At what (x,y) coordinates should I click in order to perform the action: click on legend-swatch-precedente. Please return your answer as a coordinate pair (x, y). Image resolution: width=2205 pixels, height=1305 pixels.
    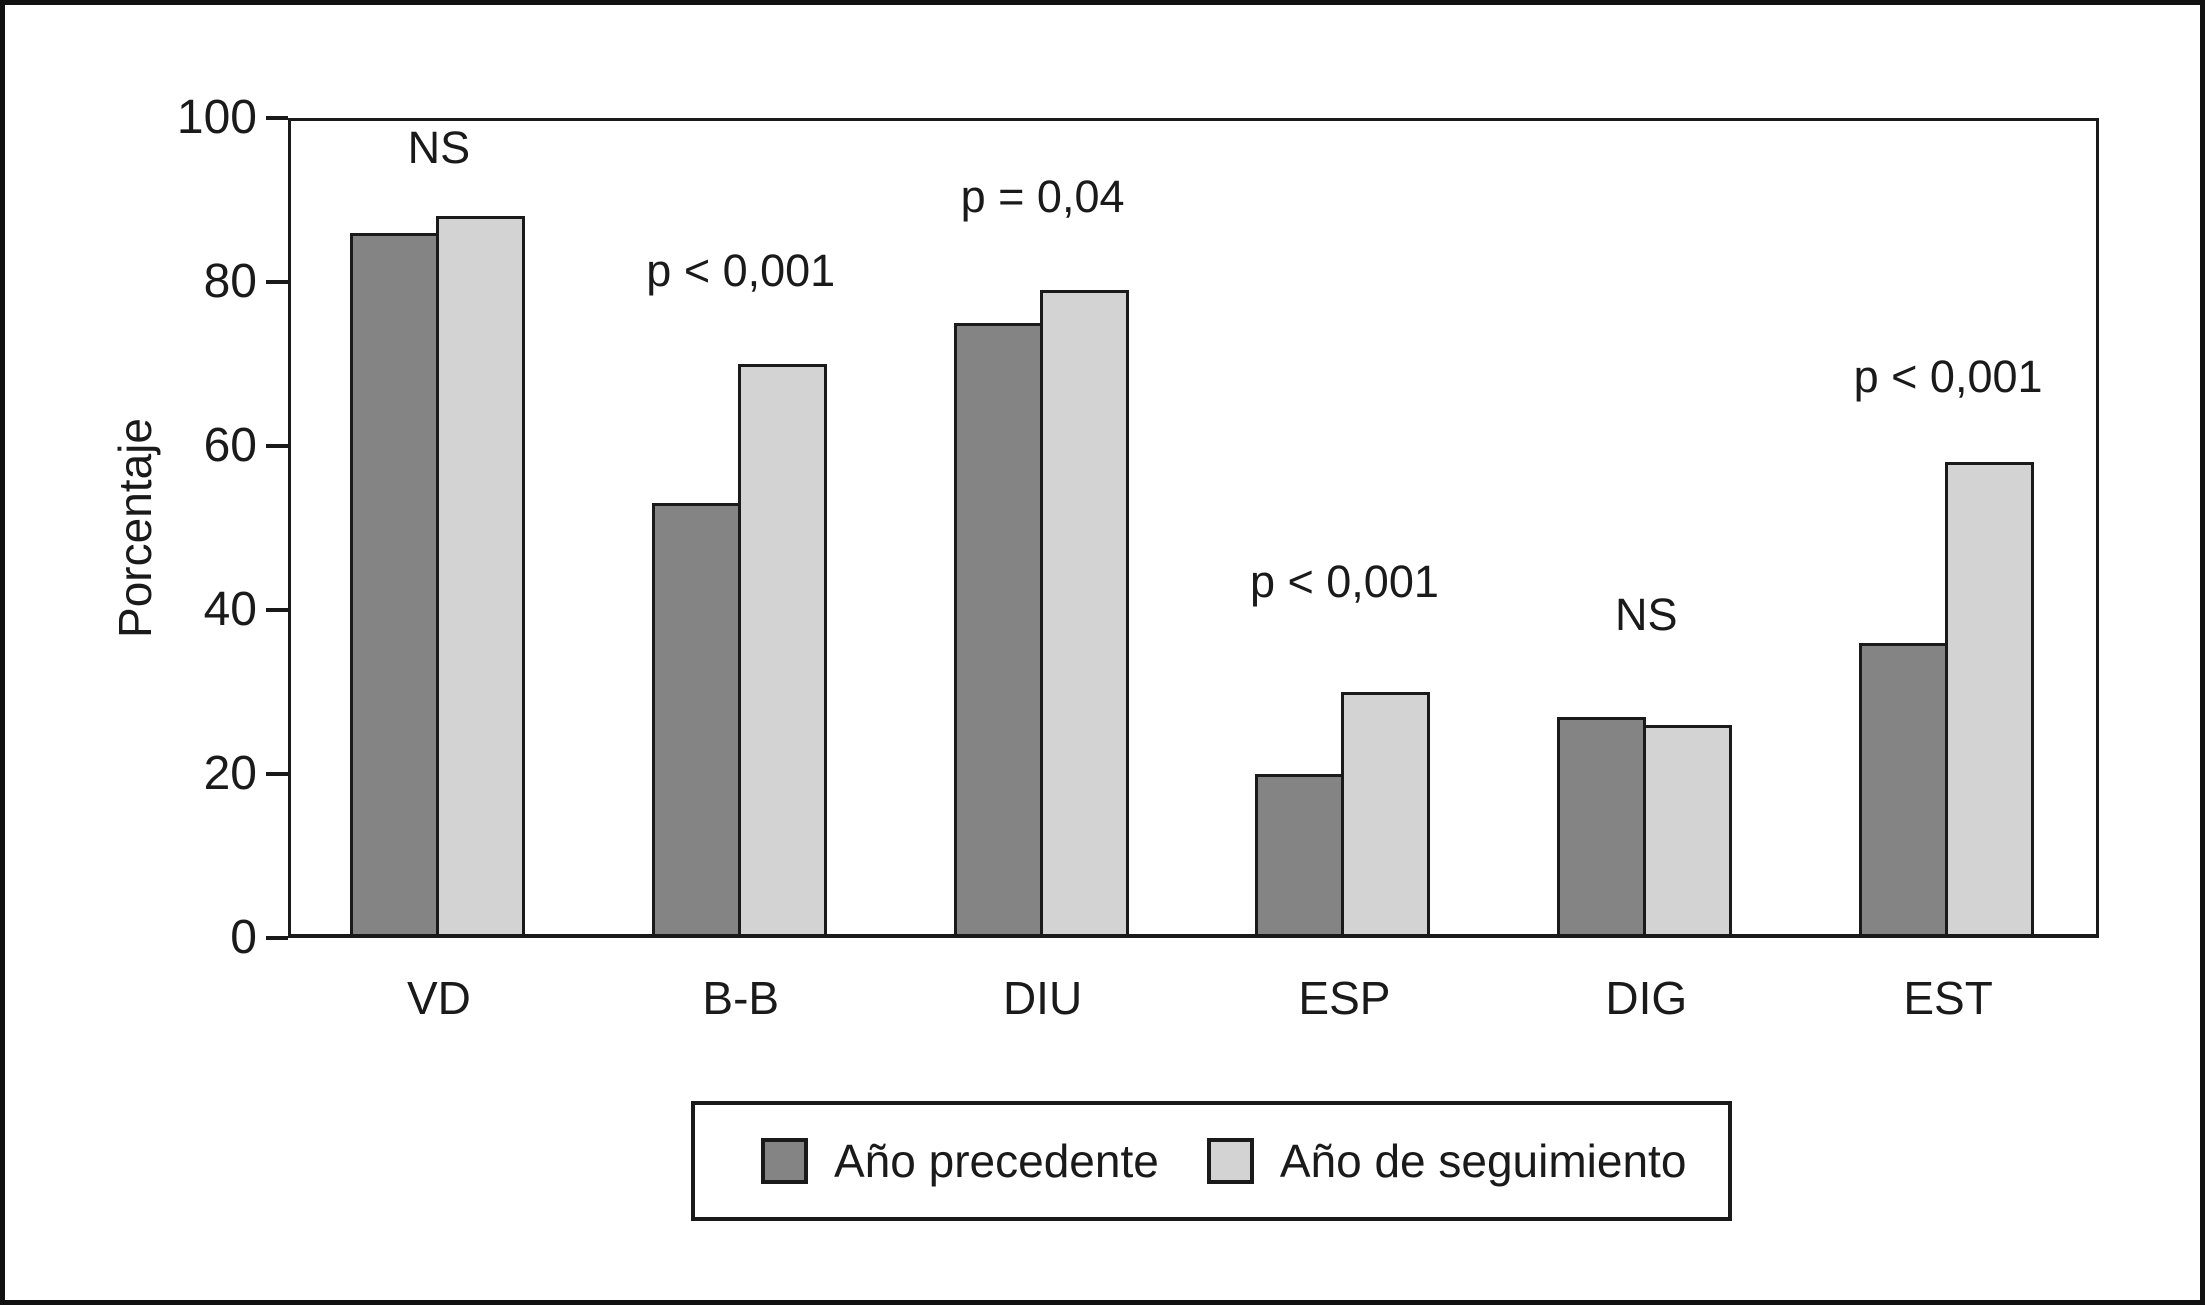
    Looking at the image, I should click on (784, 1161).